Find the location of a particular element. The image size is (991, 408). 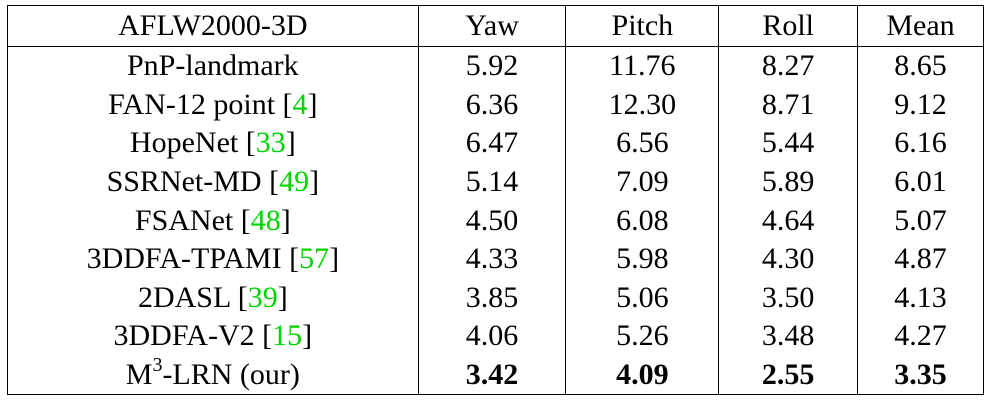

cell-method: 3DDFA-V2 [15] is located at coordinates (213, 336).